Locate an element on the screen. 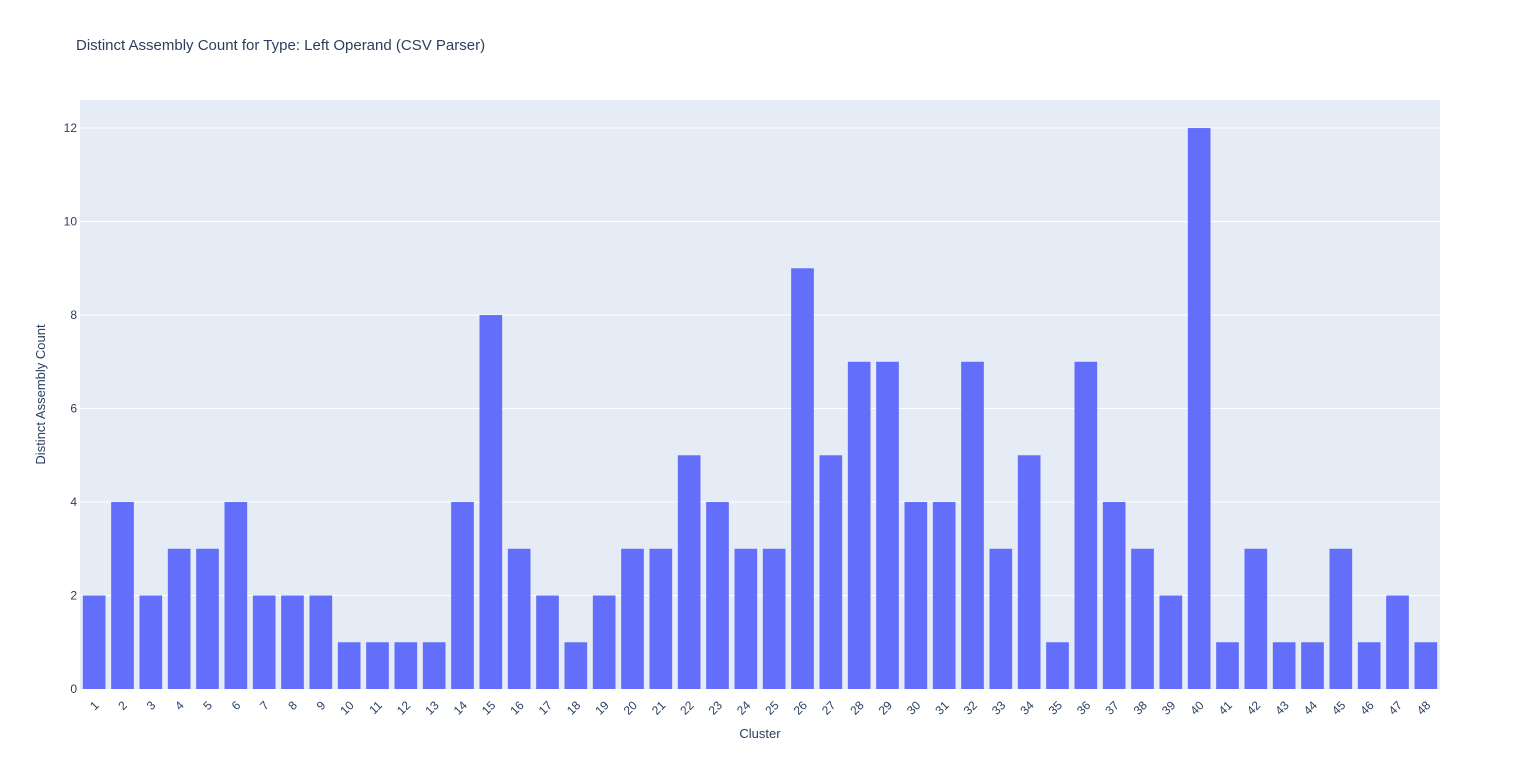 The height and width of the screenshot is (768, 1520). x-tick-label: 19 is located at coordinates (602, 708).